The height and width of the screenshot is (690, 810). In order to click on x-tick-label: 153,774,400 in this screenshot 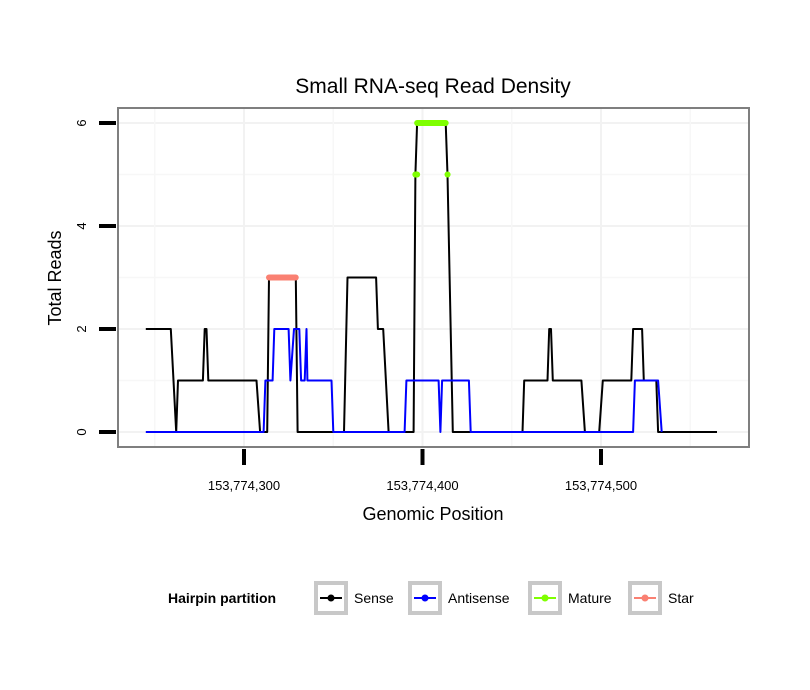, I will do `click(422, 485)`.